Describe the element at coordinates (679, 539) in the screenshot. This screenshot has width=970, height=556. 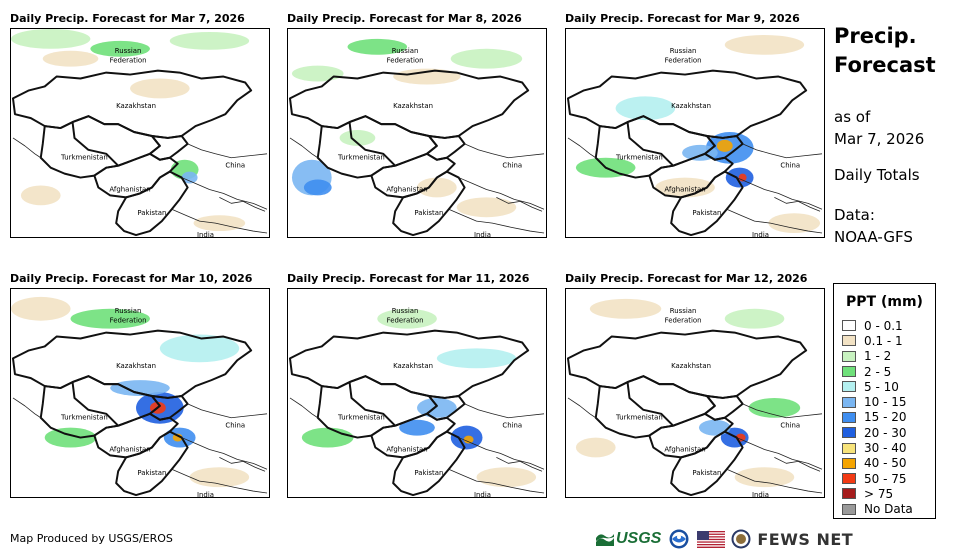
I see `noaa-logo-icon` at that location.